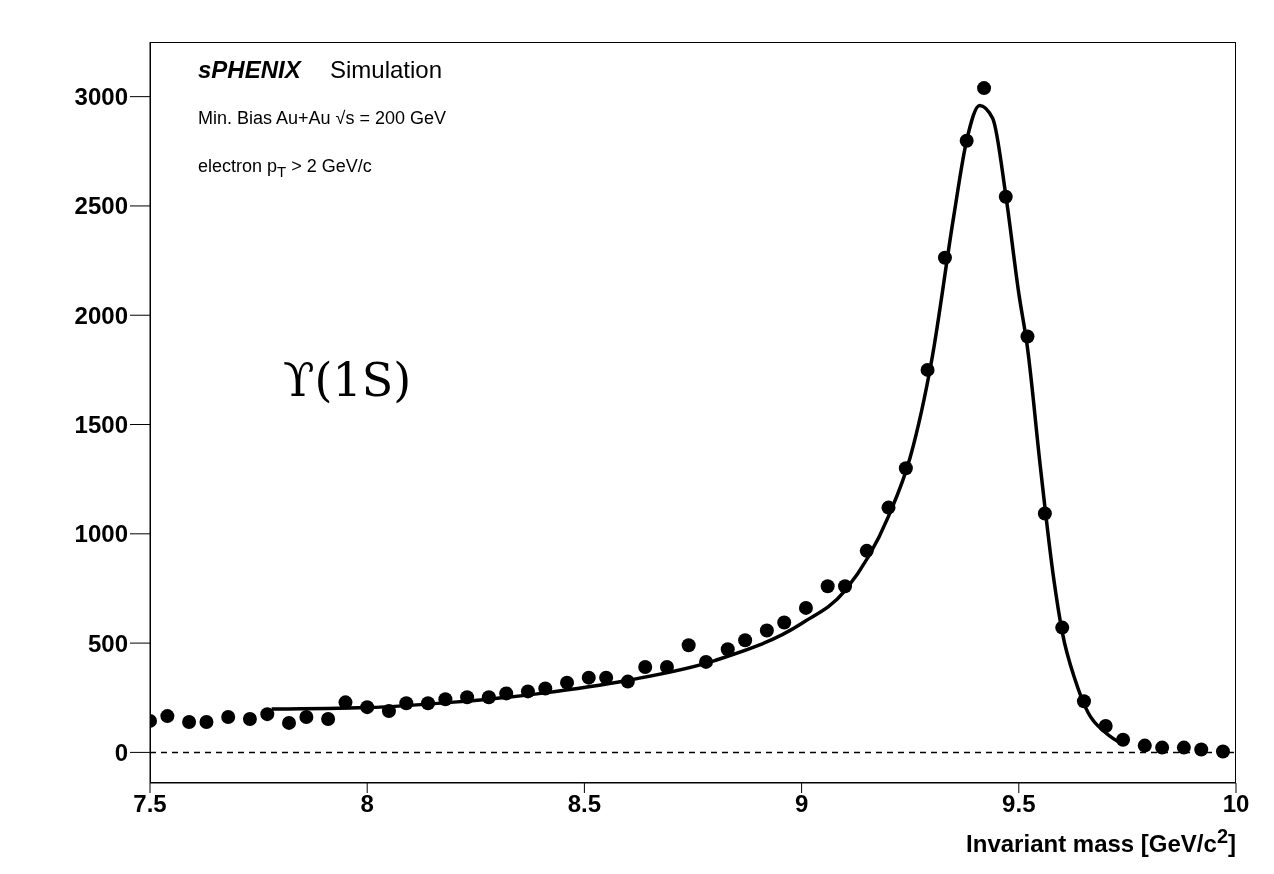 This screenshot has height=874, width=1274. Describe the element at coordinates (121, 752) in the screenshot. I see `y-tick-label: 0` at that location.